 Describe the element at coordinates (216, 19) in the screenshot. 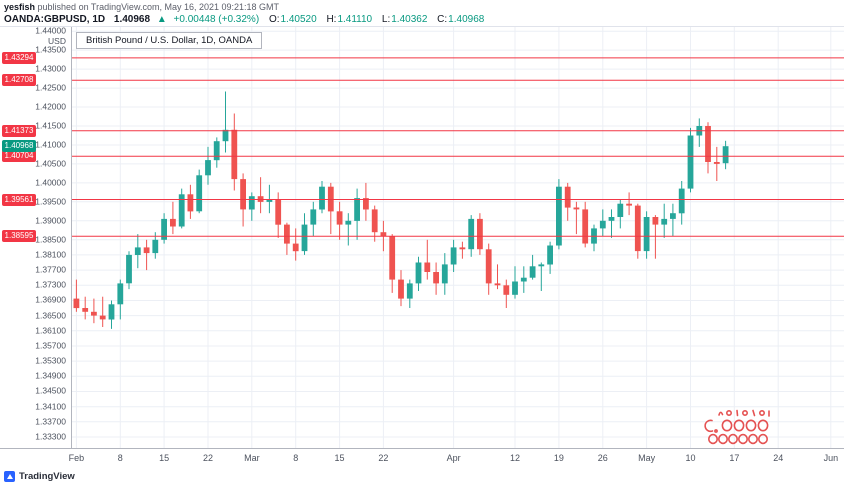

I see `price-change: +0.00448 (+0.32%)` at that location.